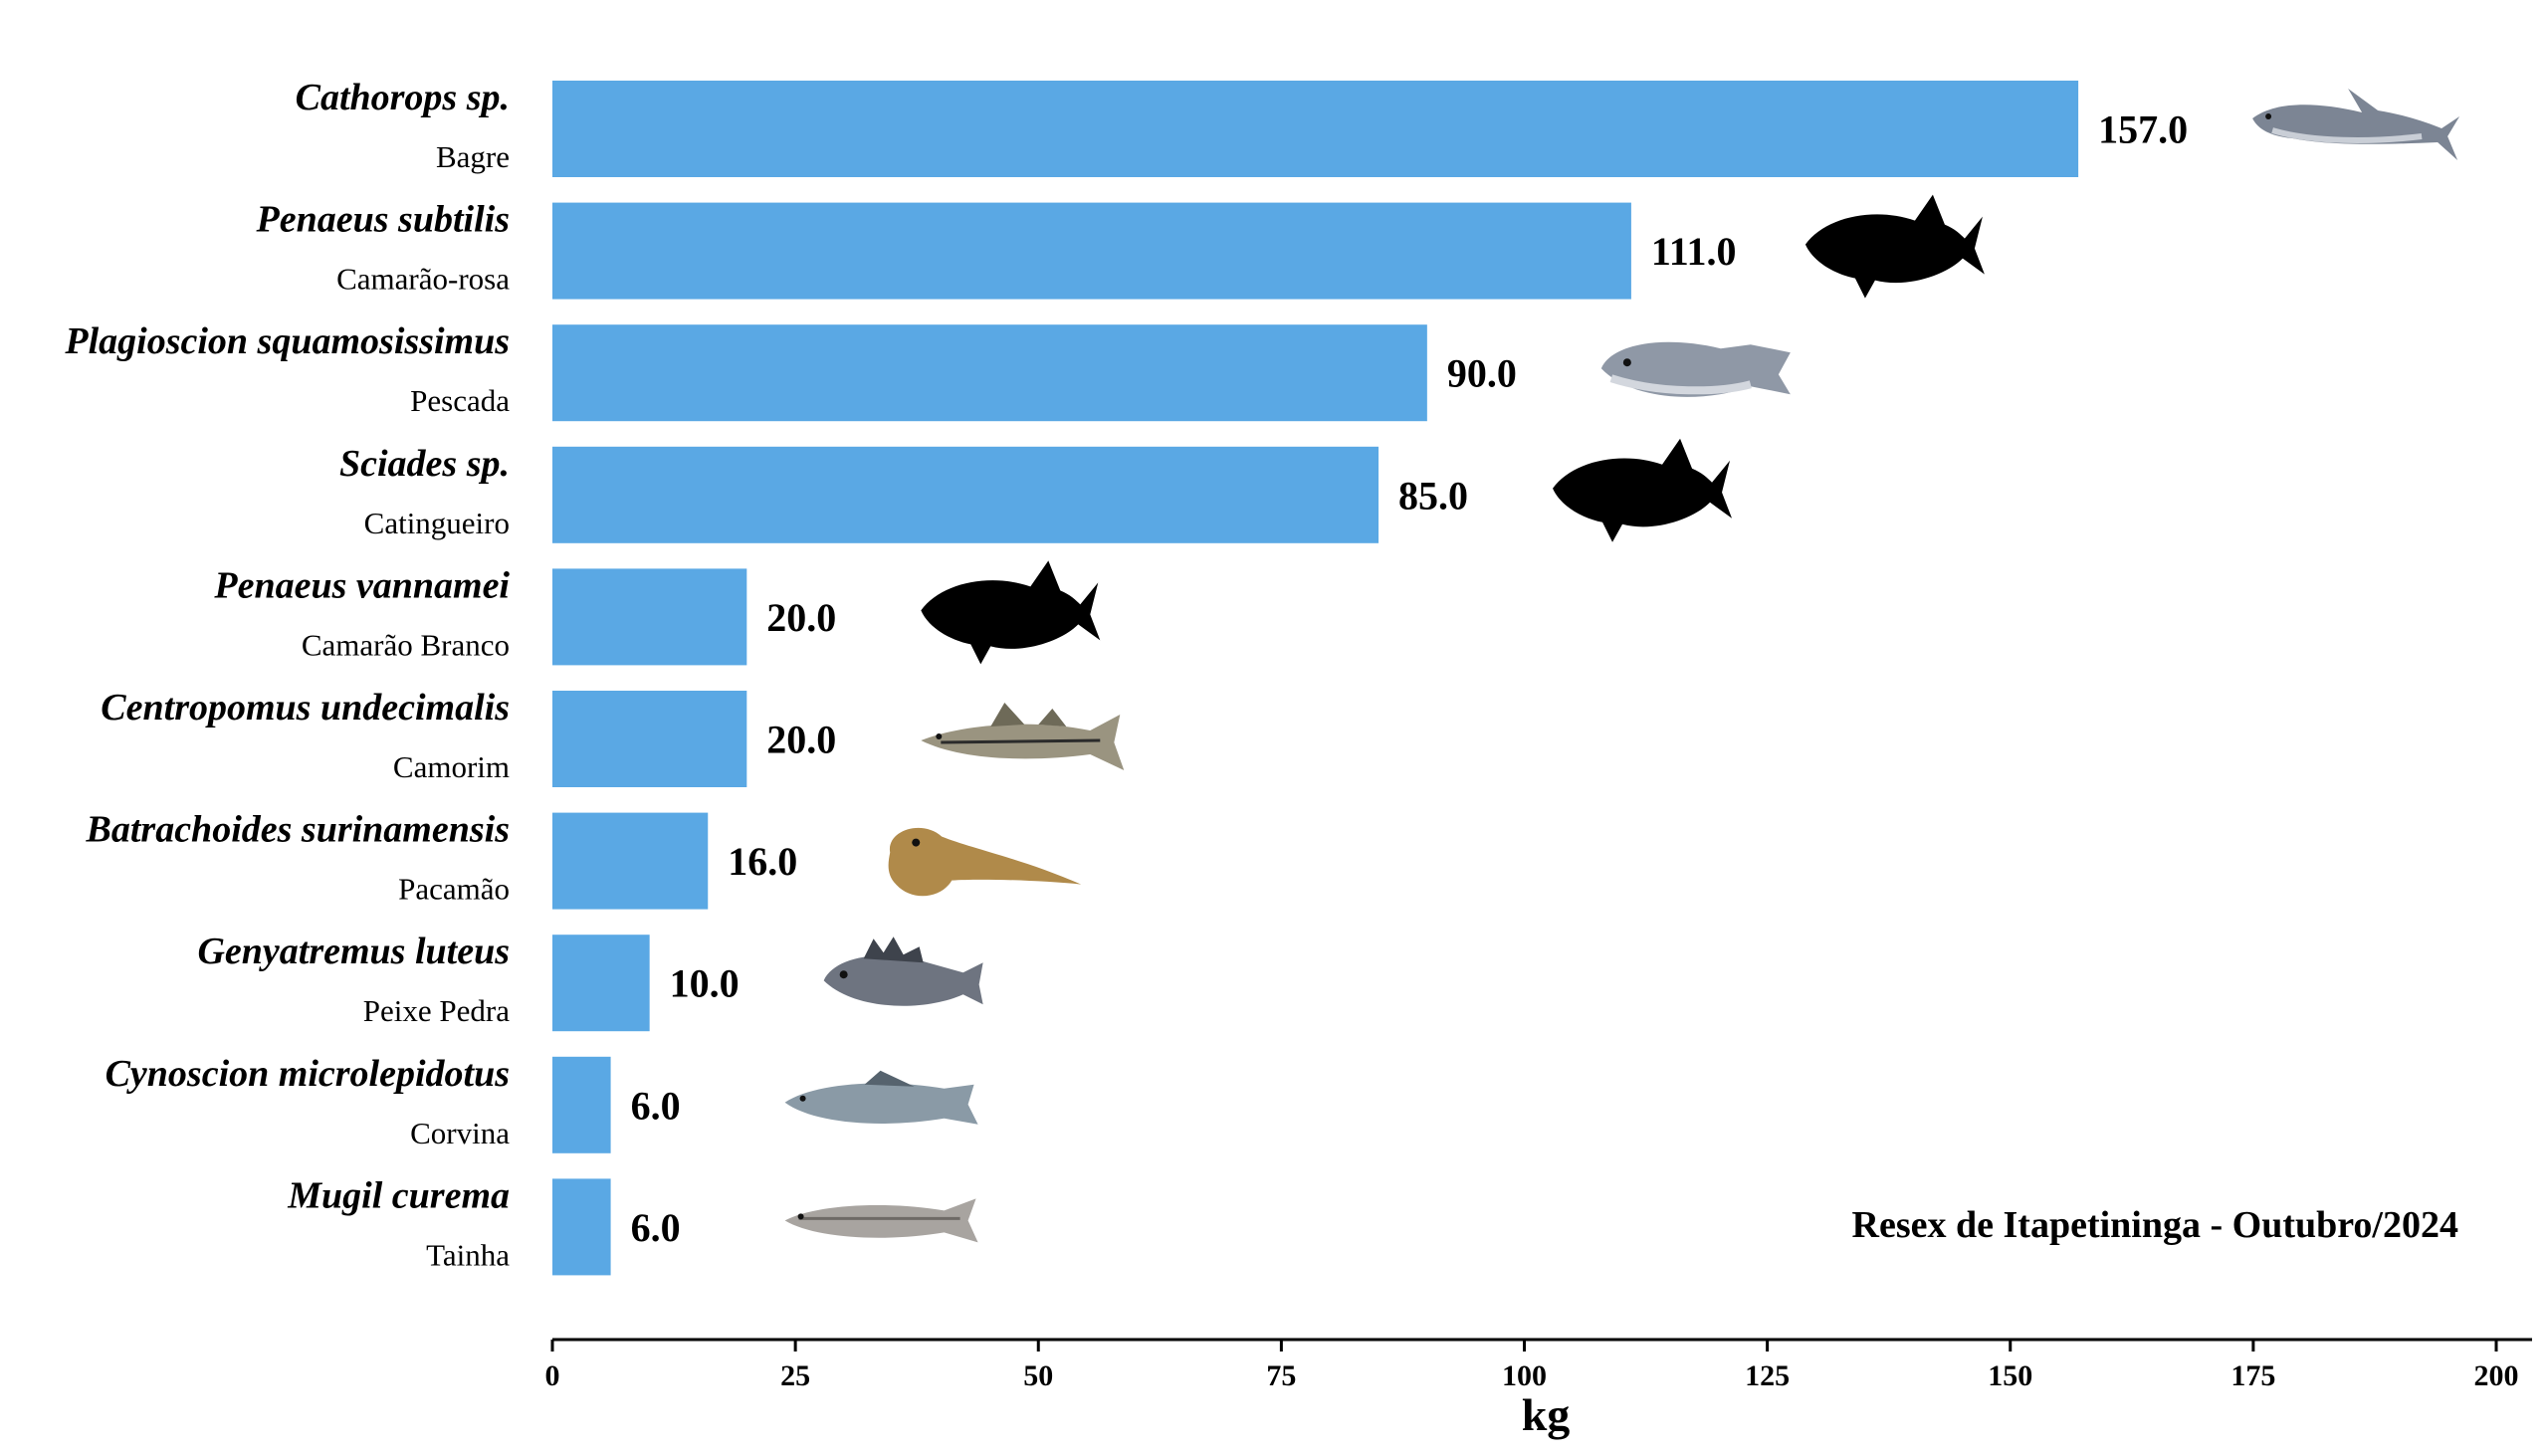  Describe the element at coordinates (1433, 495) in the screenshot. I see `bar-value-label: 85.0` at that location.